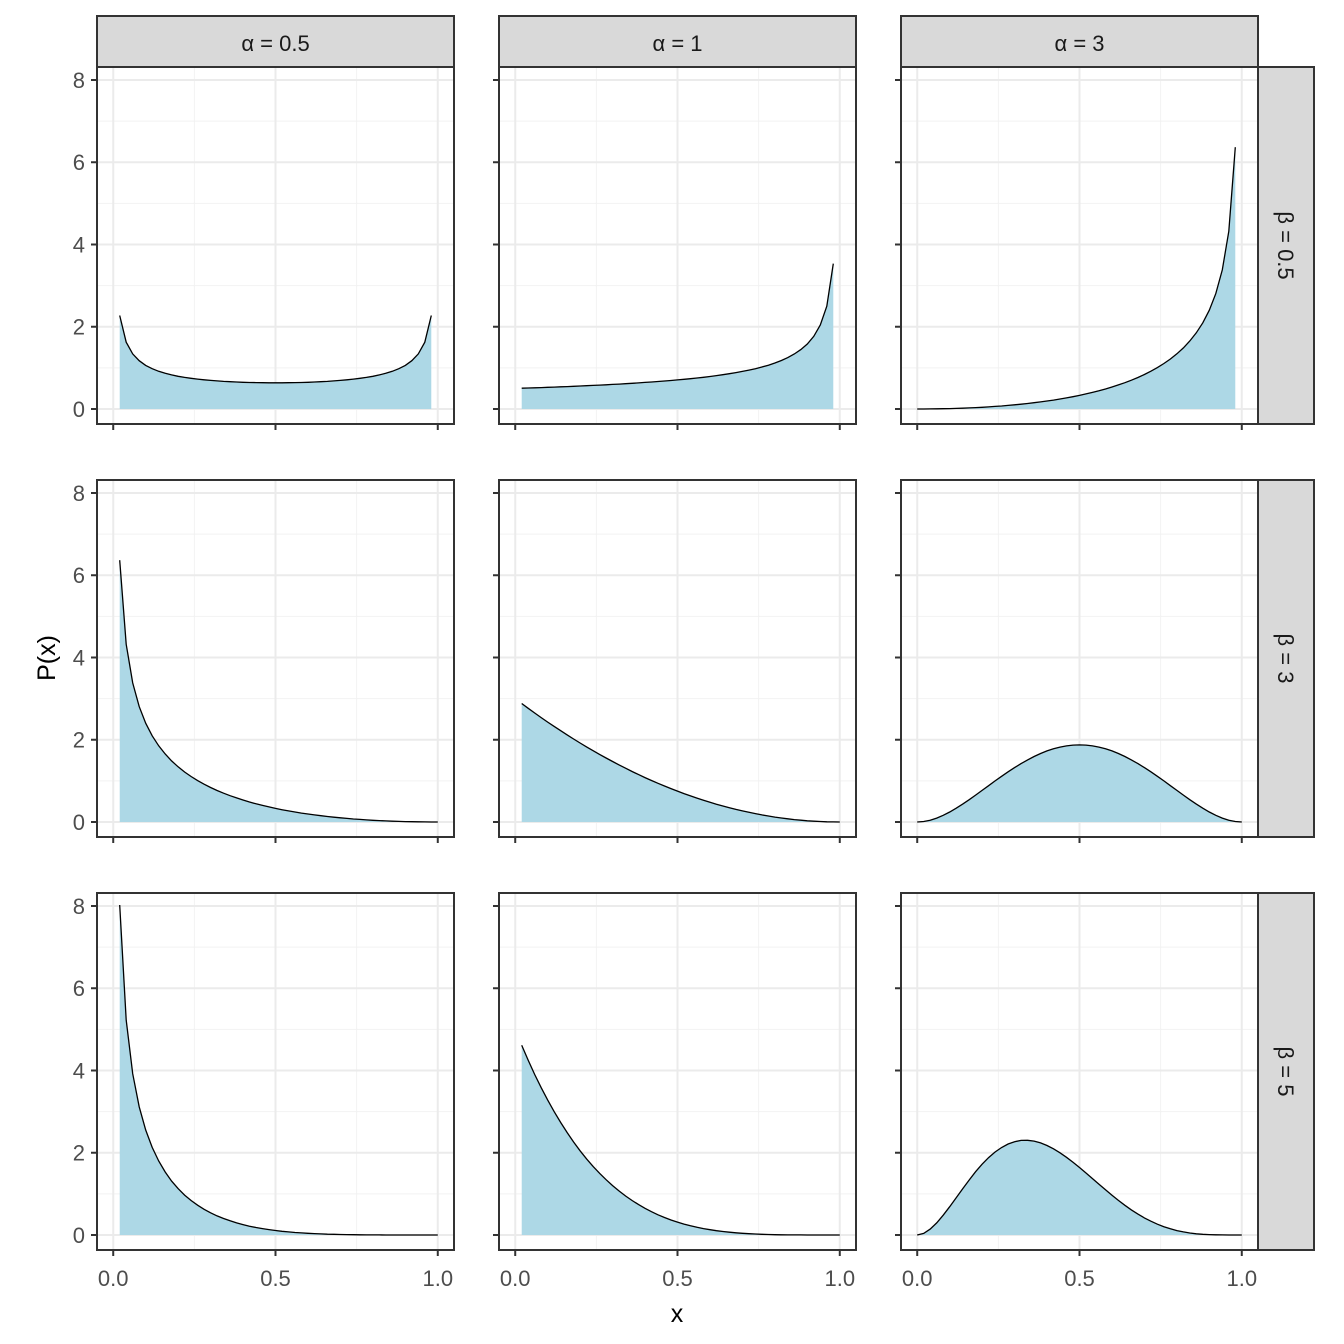  Describe the element at coordinates (47, 658) in the screenshot. I see `y-axis-title: P(x)` at that location.